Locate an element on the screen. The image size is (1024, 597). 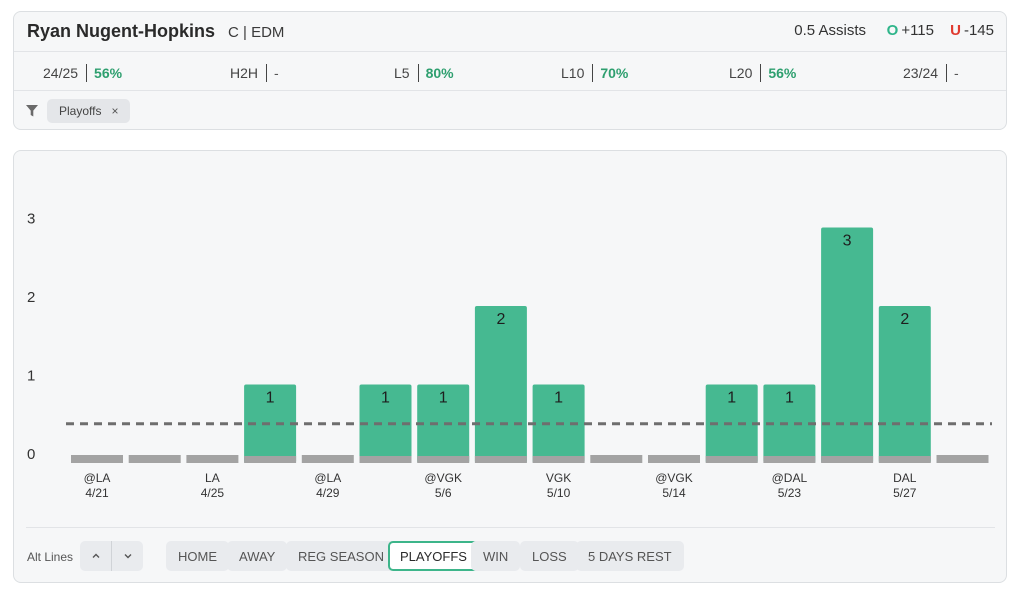
stat-value: 70% is located at coordinates (614, 73).